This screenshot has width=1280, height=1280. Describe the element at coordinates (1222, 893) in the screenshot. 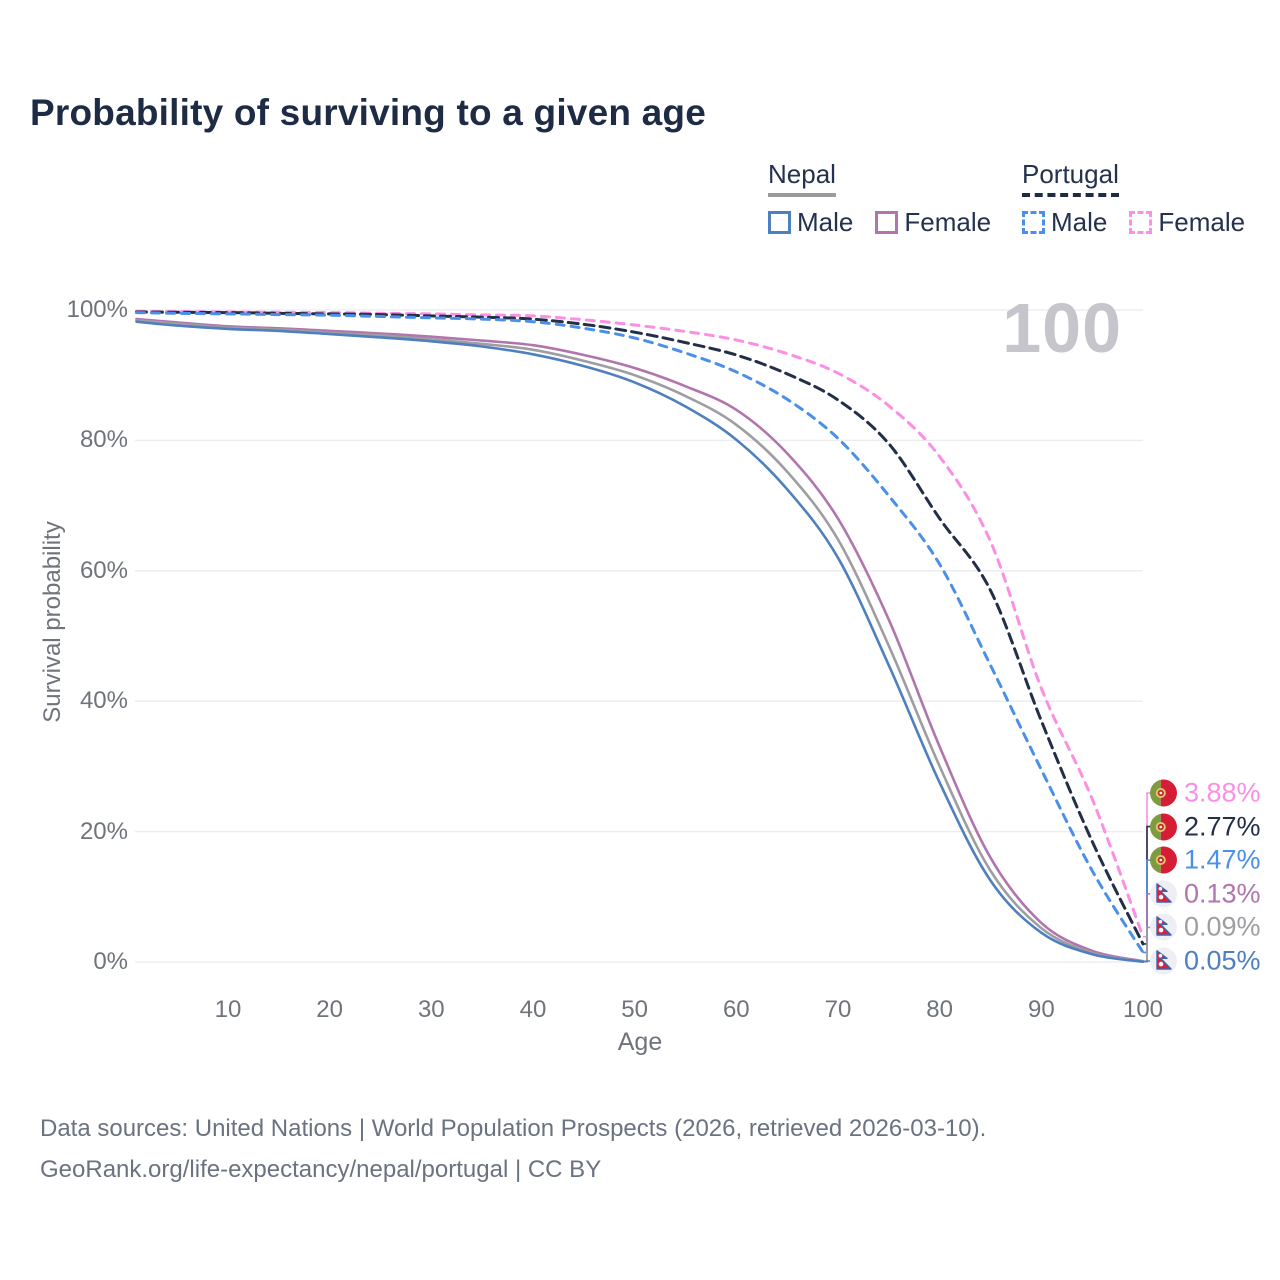

I see `end-value-text: 0.13%` at that location.